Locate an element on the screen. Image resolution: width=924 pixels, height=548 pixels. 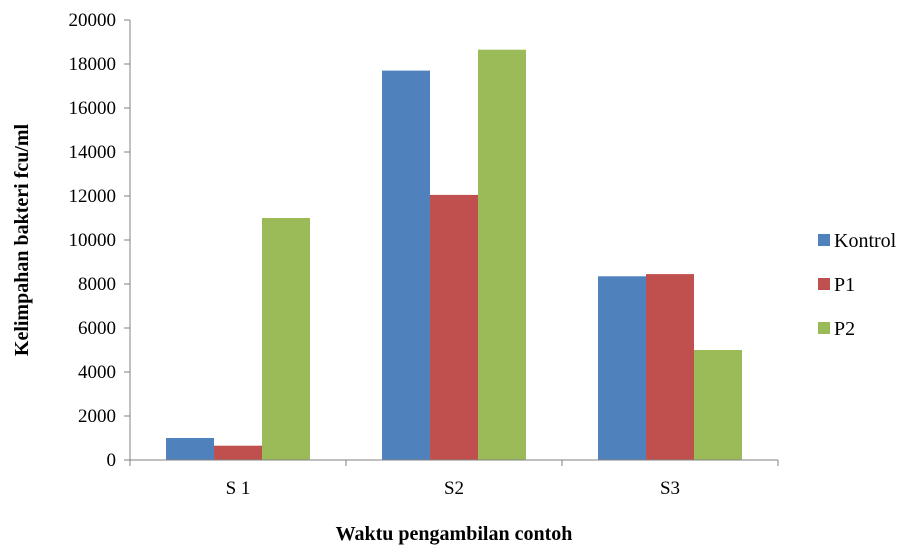
x-axis-title: Waktu pengambilan contoh is located at coordinates (454, 534).